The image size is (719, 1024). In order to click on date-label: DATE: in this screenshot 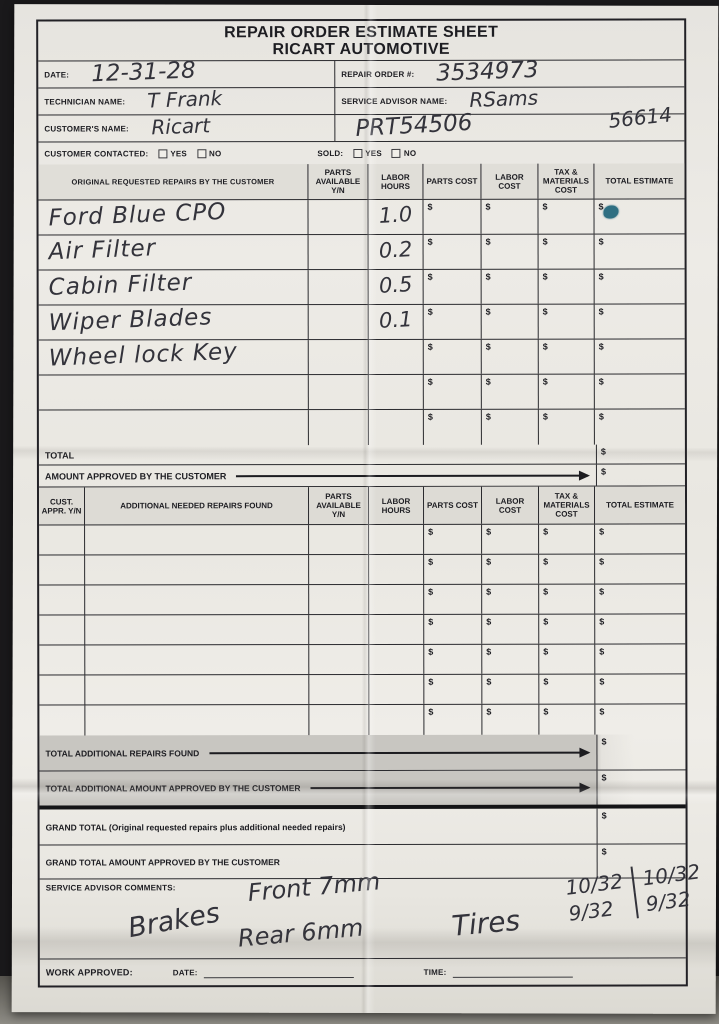, I will do `click(57, 75)`.